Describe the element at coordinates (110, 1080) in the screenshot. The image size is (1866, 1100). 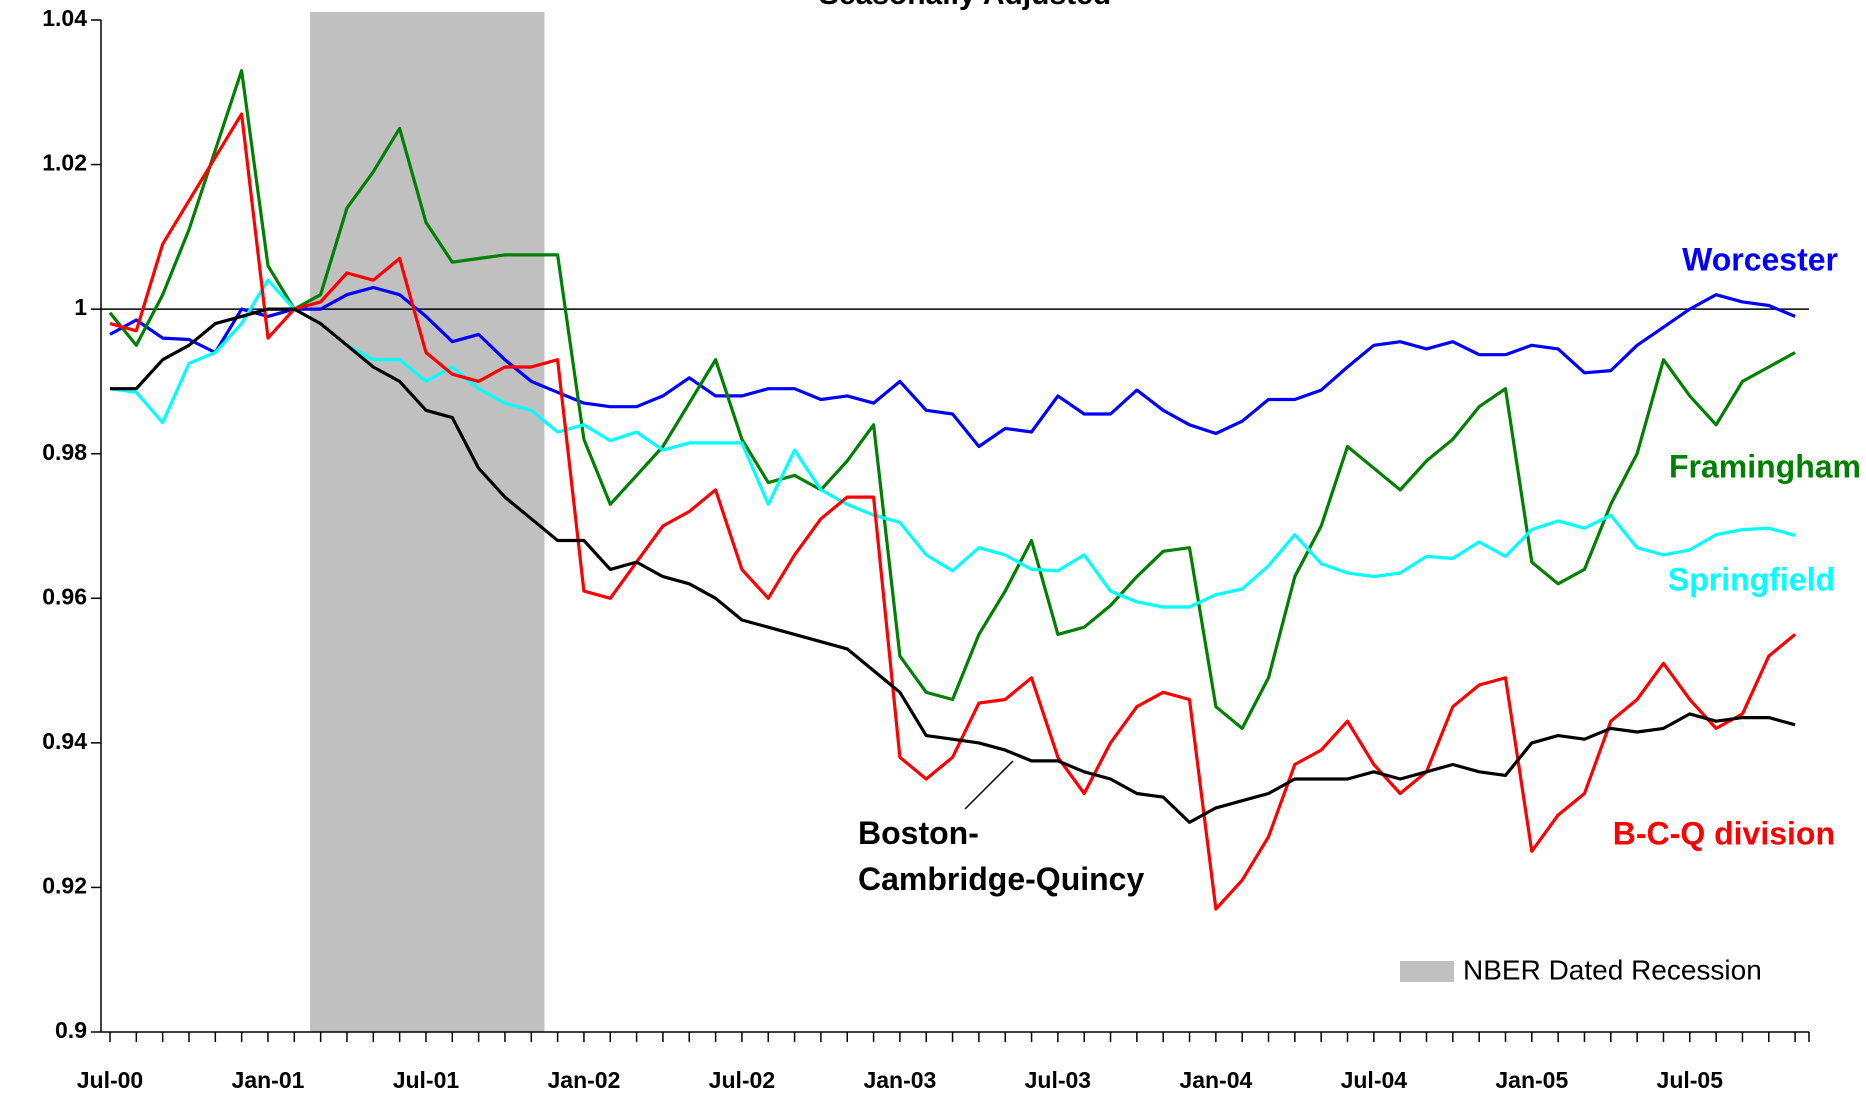
I see `x-tick-label: Jul-00` at that location.